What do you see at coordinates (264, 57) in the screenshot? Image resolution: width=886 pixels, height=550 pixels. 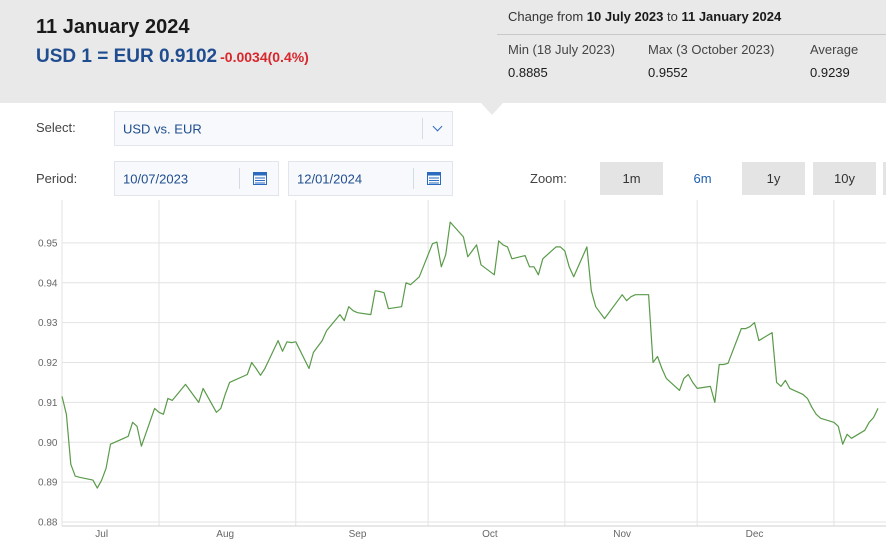 I see `rate-change: -0.0034(0.4%)` at bounding box center [264, 57].